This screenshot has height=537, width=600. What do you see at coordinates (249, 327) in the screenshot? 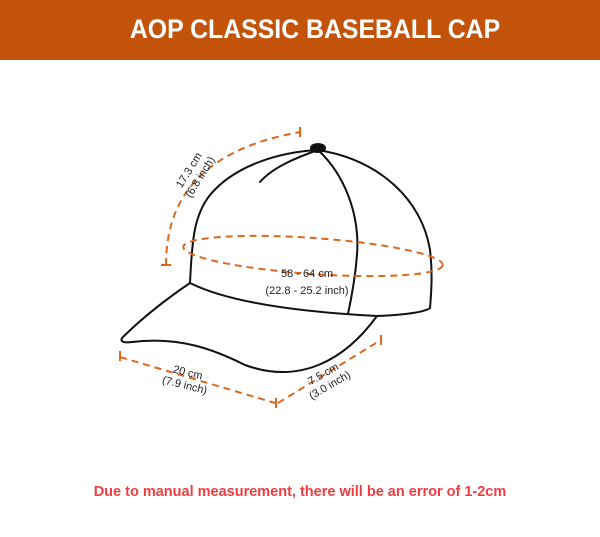
I see `brim` at bounding box center [249, 327].